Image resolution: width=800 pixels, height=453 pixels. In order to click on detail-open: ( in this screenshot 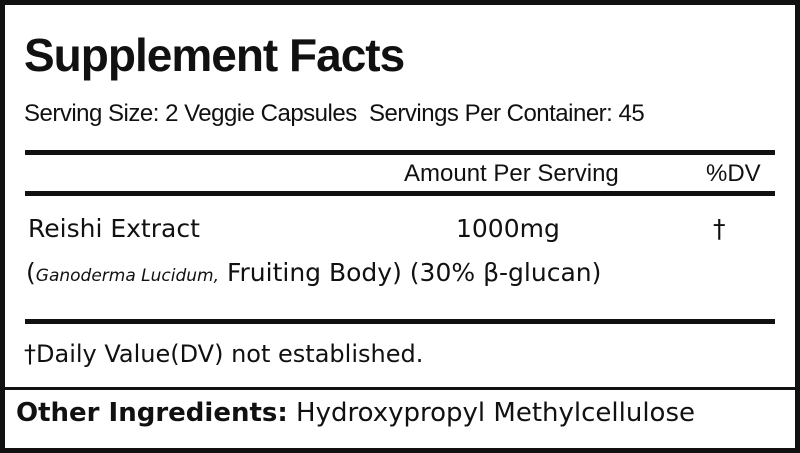, I will do `click(31, 272)`.